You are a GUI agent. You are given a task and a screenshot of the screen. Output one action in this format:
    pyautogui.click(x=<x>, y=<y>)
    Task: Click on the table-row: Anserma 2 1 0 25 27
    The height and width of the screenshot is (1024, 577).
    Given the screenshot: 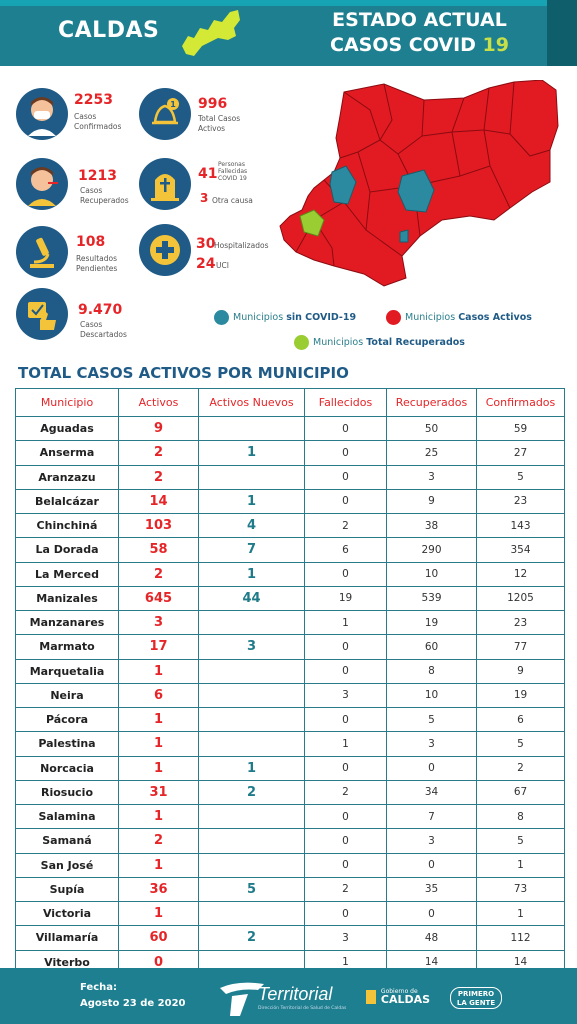 What is the action you would take?
    pyautogui.click(x=290, y=453)
    